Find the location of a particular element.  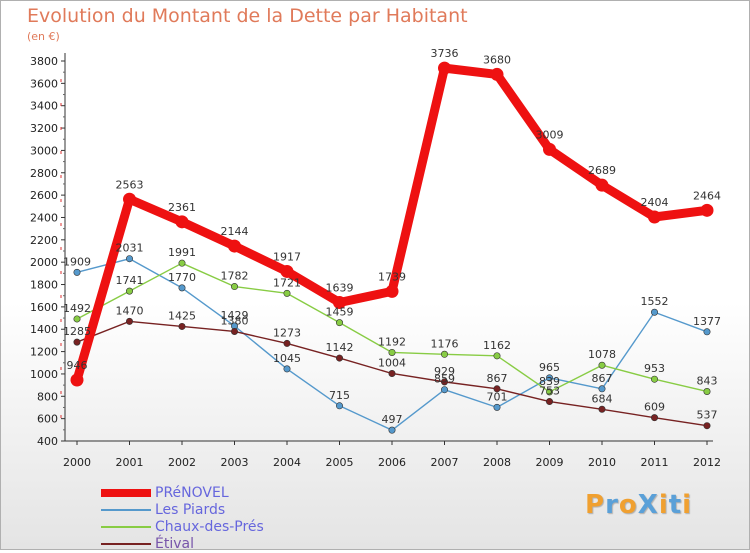

y-tick-label: 3200 is located at coordinates (44, 128).